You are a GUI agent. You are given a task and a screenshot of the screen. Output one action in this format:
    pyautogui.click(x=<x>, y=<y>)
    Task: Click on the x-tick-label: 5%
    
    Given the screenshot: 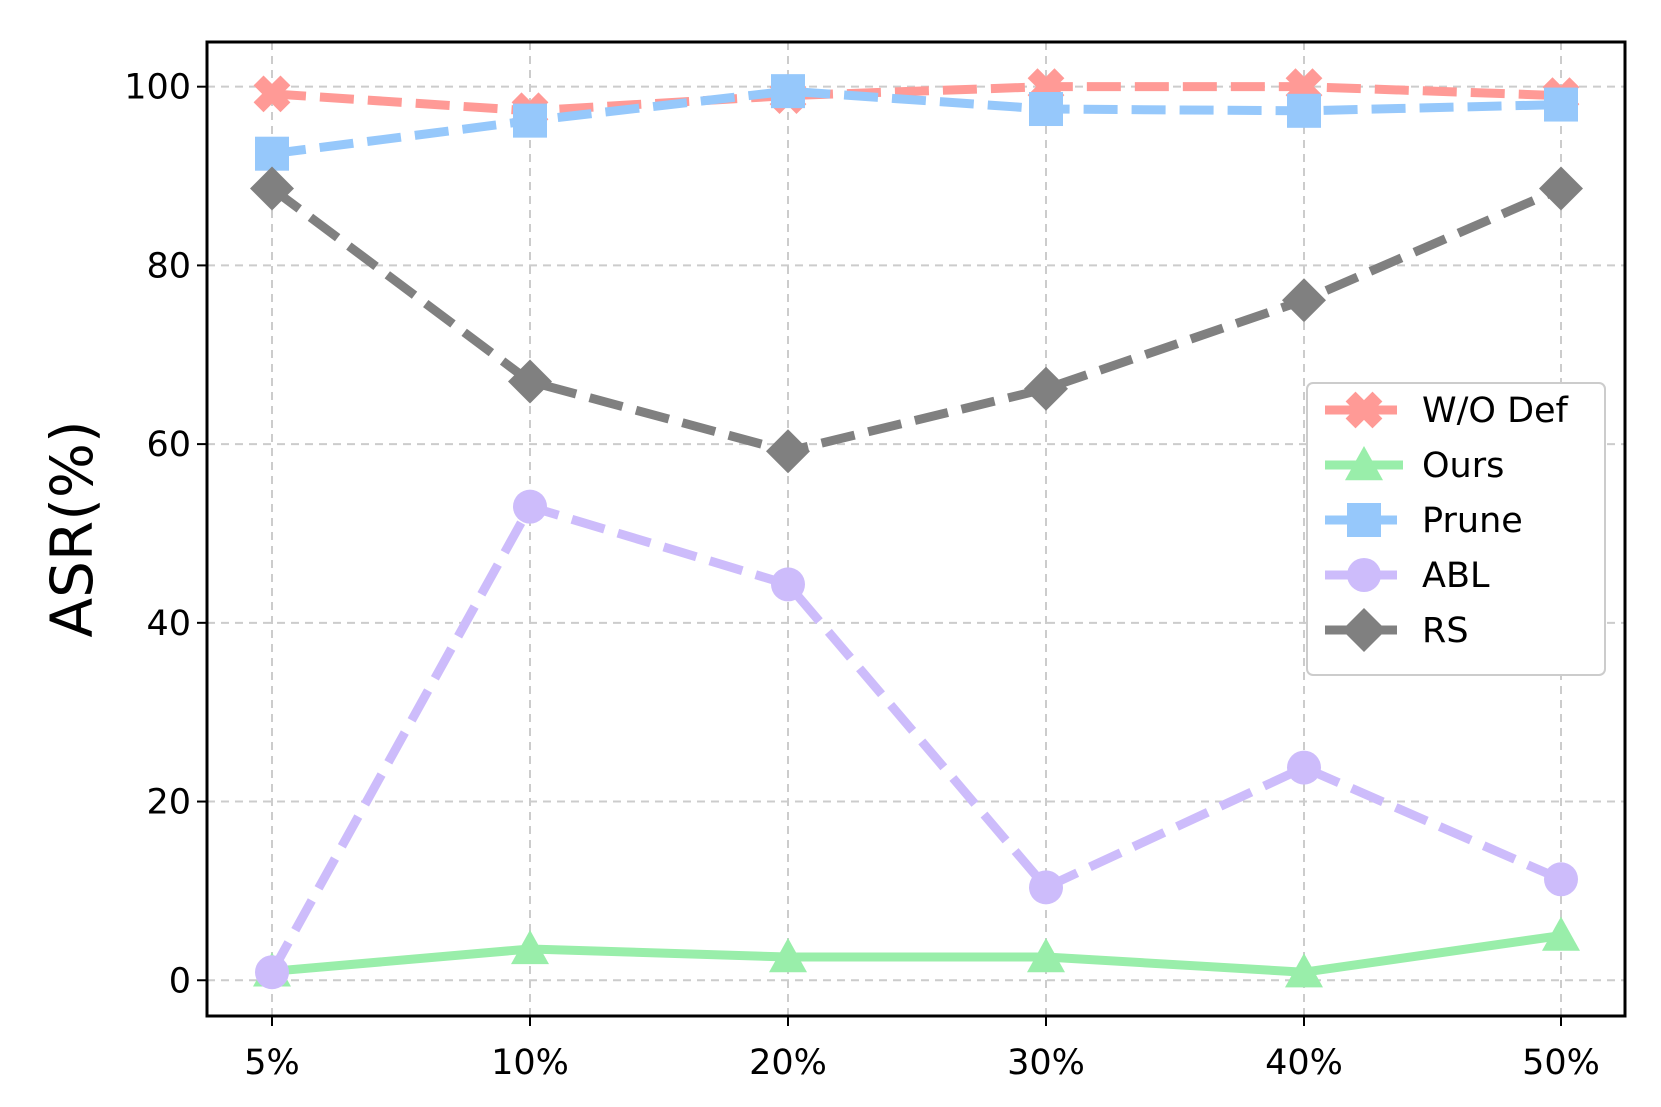 What is the action you would take?
    pyautogui.click(x=272, y=1063)
    